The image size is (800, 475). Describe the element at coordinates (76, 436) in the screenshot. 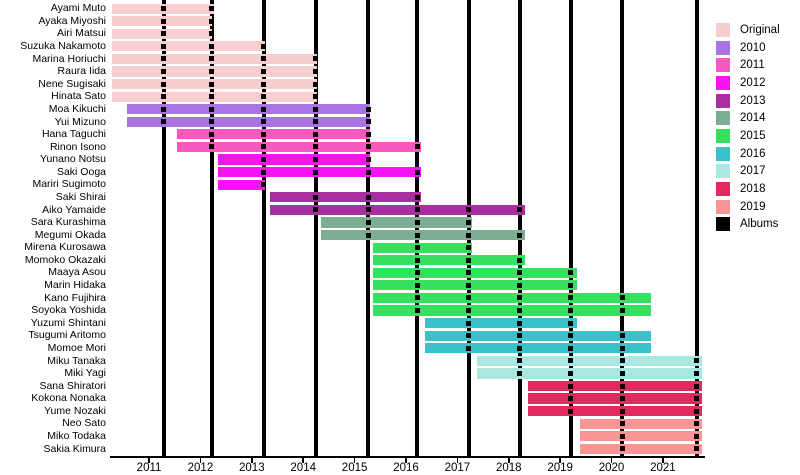

I see `member-label: Miko Todaka` at that location.